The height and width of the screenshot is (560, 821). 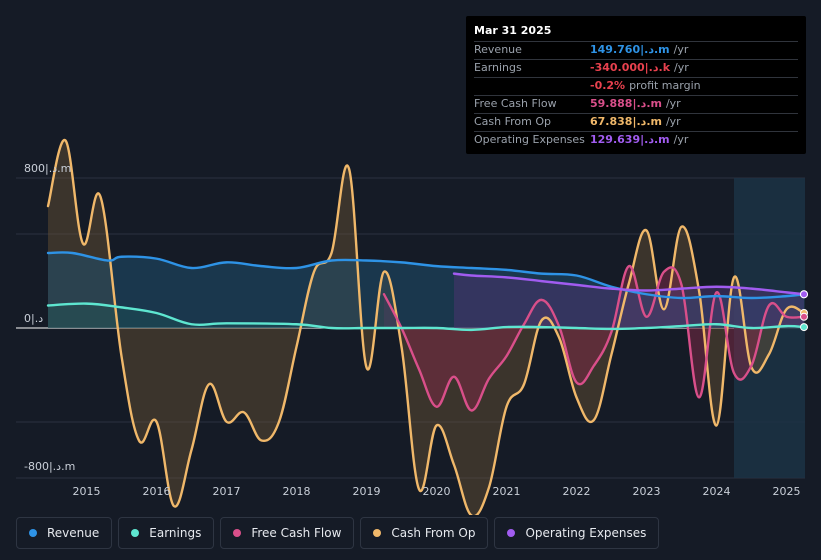 I want to click on earnings-end-marker, so click(x=804, y=327).